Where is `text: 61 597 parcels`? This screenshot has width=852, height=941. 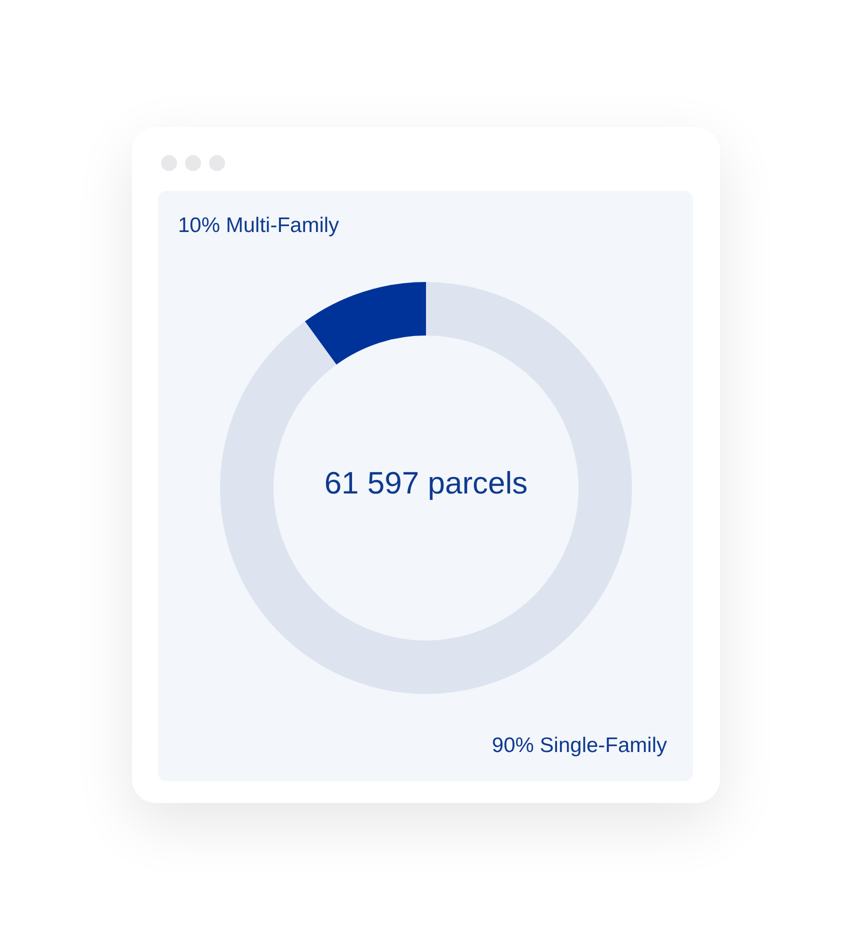 text: 61 597 parcels is located at coordinates (426, 483).